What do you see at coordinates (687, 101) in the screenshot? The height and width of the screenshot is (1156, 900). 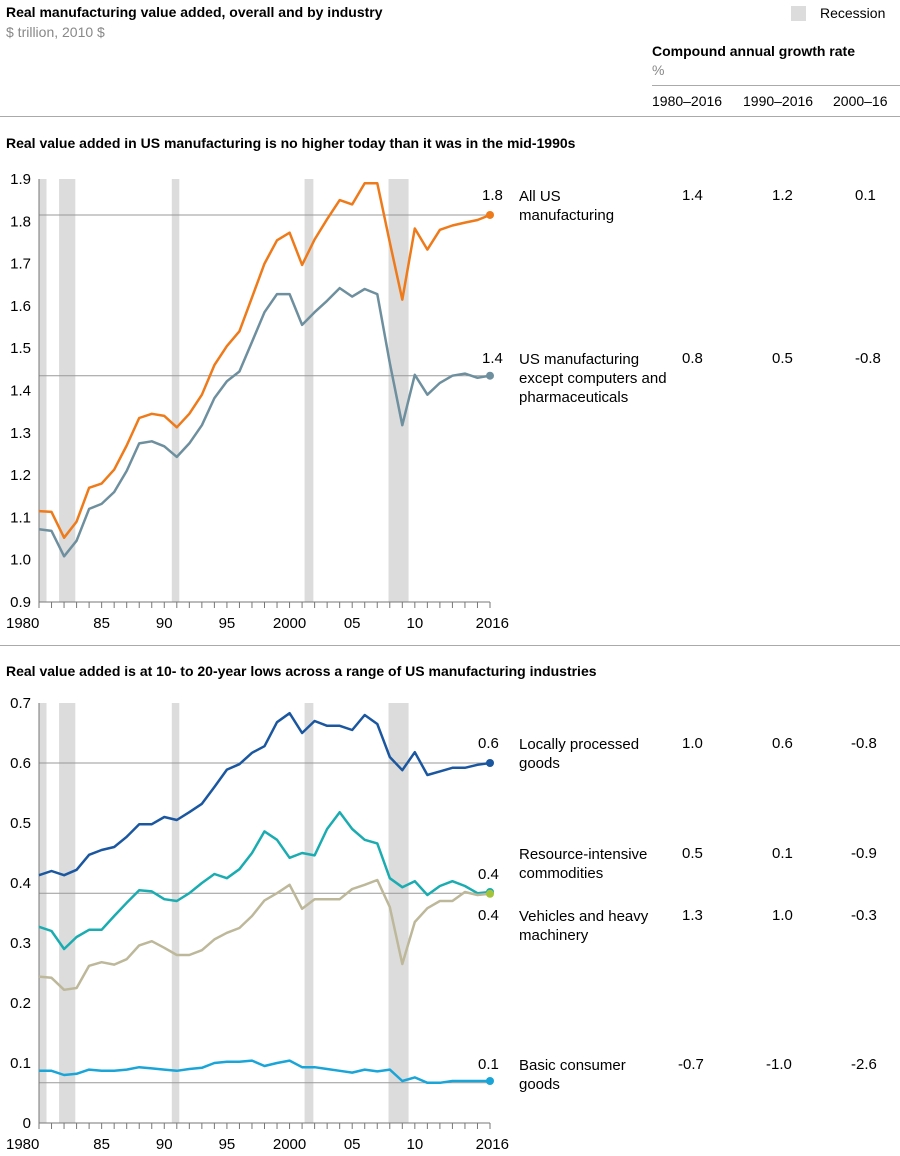 I see `period-header-1: 1980–2016` at bounding box center [687, 101].